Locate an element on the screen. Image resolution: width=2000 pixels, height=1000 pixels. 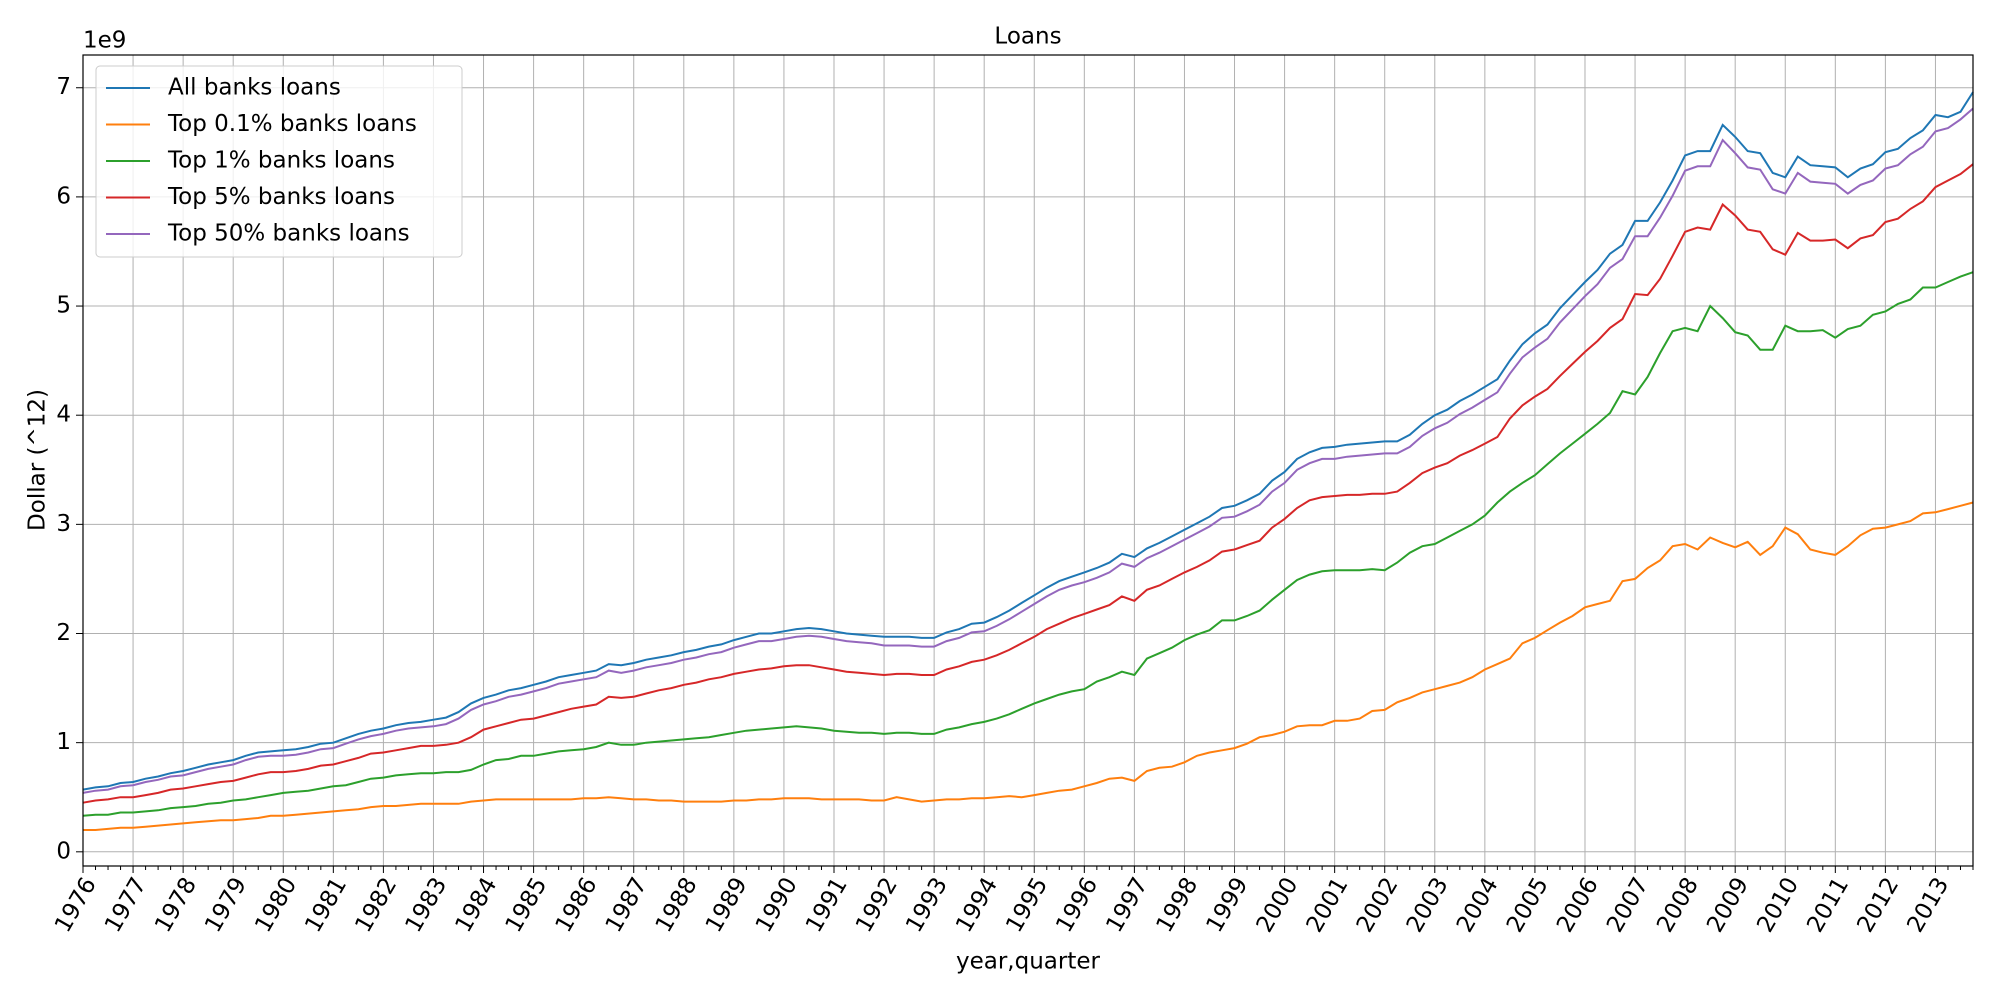
y-tick-label: 6 is located at coordinates (63, 196).